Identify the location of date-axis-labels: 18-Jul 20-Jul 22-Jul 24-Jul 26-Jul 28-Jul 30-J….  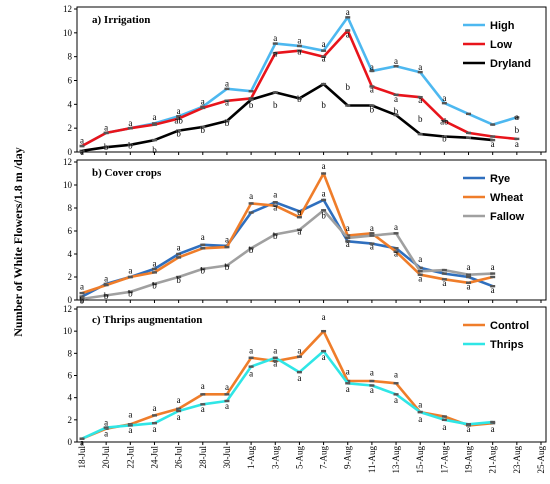
(311, 459).